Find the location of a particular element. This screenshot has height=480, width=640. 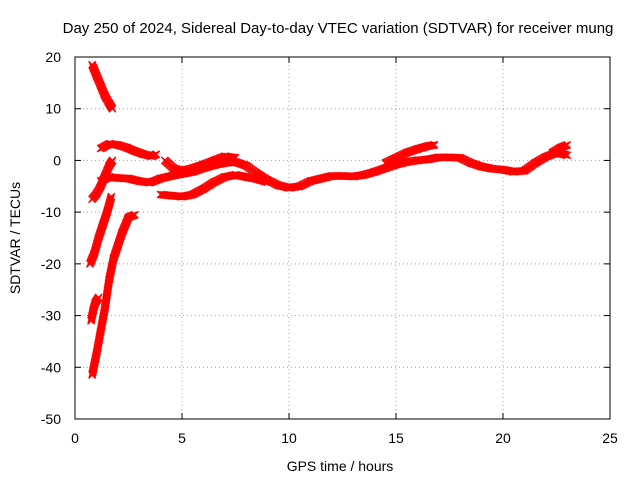

x-tick-label: 15 is located at coordinates (396, 438).